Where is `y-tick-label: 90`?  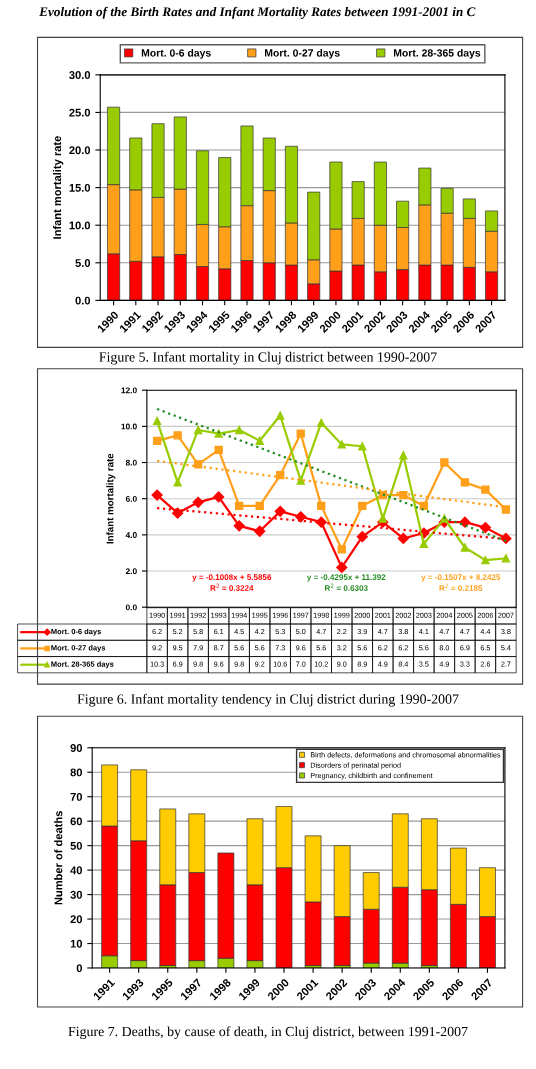
y-tick-label: 90 is located at coordinates (76, 748).